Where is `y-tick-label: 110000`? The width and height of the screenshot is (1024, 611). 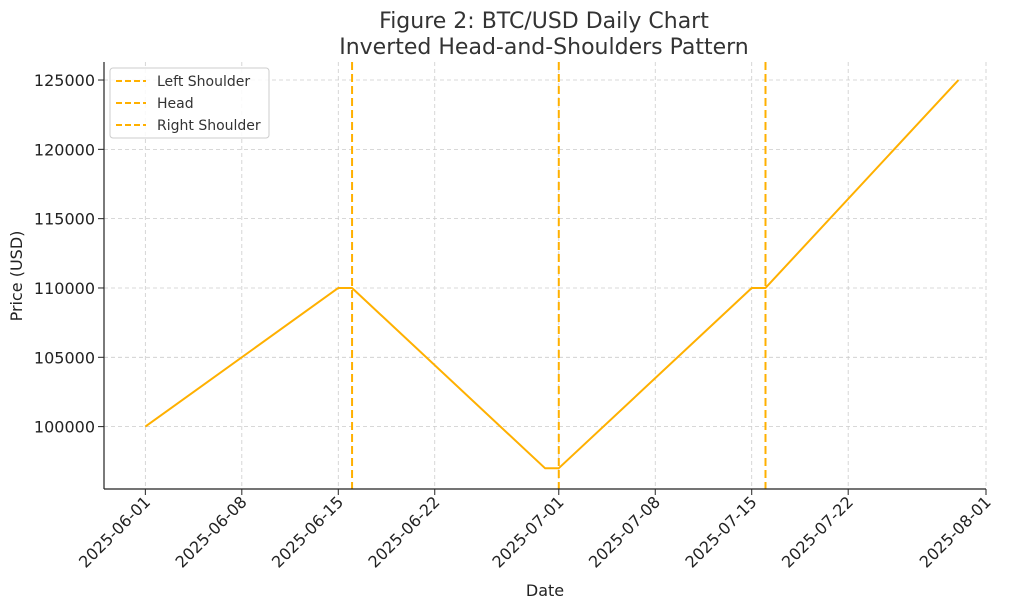 y-tick-label: 110000 is located at coordinates (64, 288).